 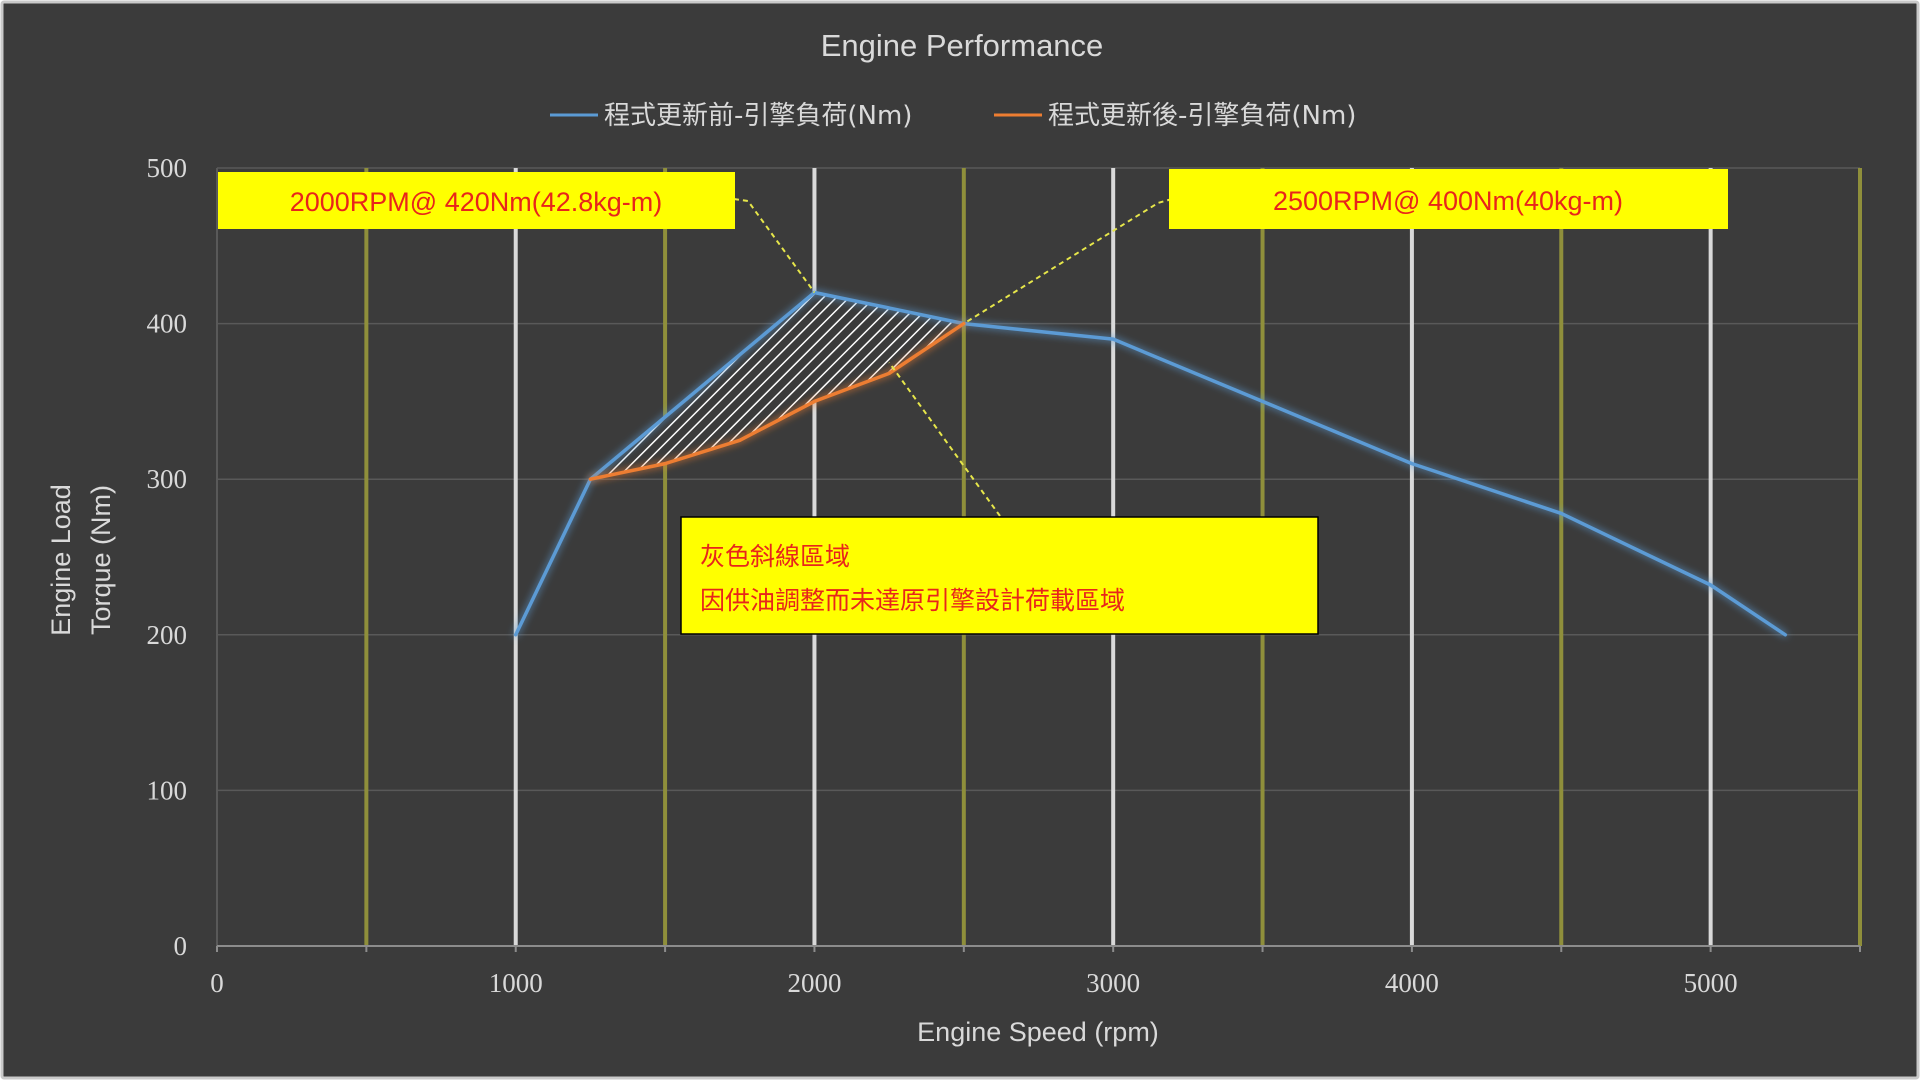 I want to click on hatched-deficit-area, so click(x=777, y=386).